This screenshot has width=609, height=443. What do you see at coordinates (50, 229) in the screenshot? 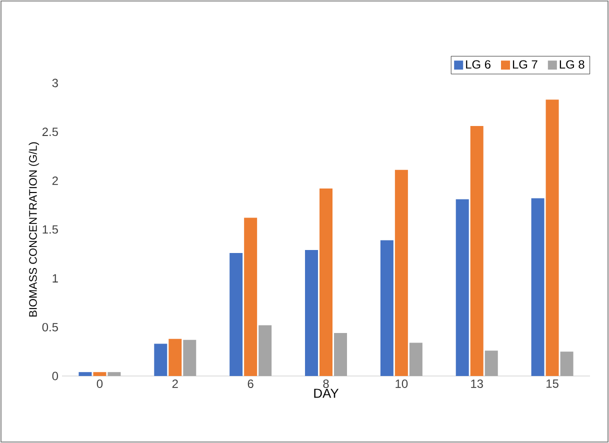
I see `y-tick-label: 1.5` at bounding box center [50, 229].